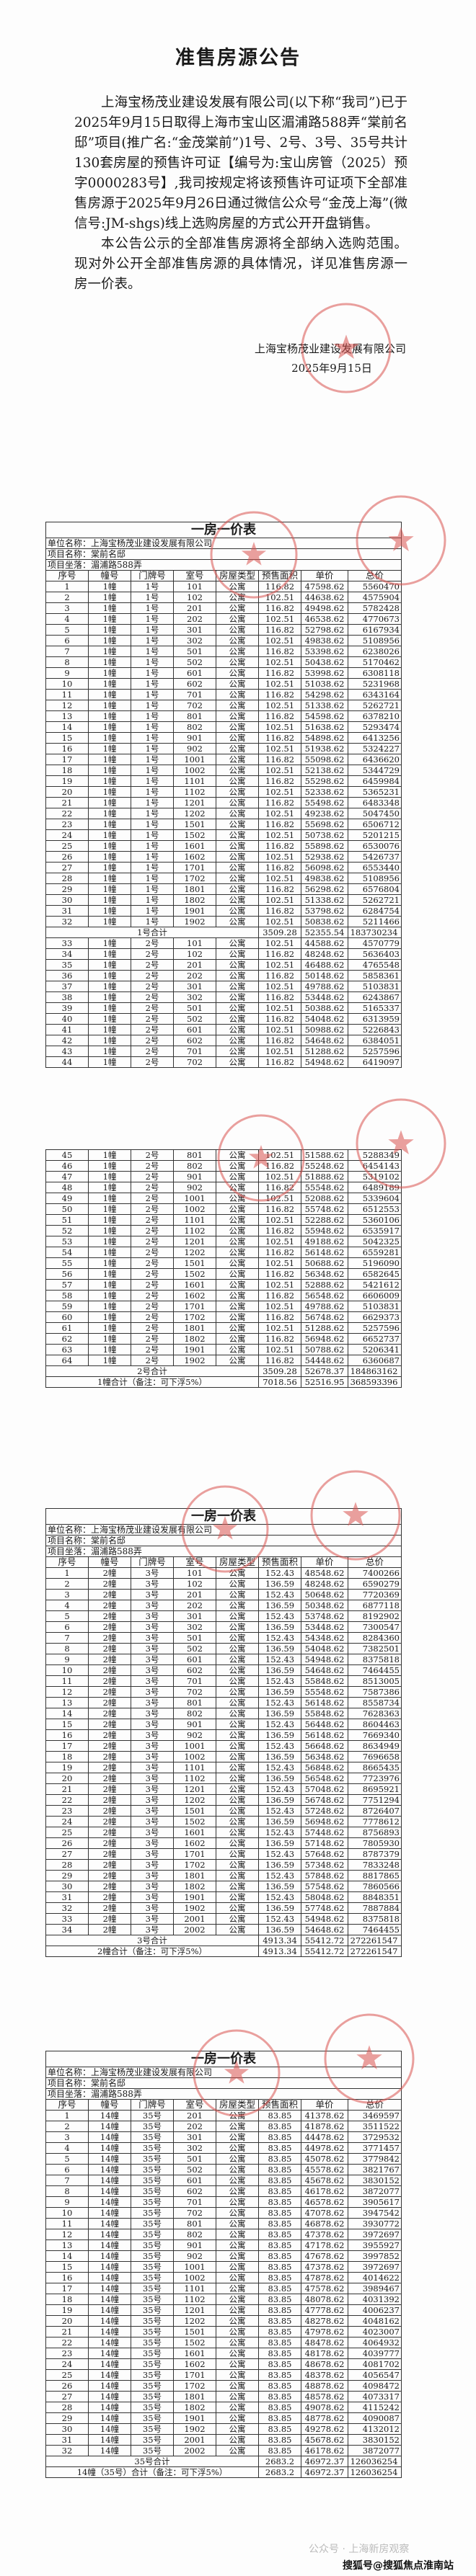 The width and height of the screenshot is (476, 2576). Describe the element at coordinates (280, 576) in the screenshot. I see `column-header: 预售面积` at that location.